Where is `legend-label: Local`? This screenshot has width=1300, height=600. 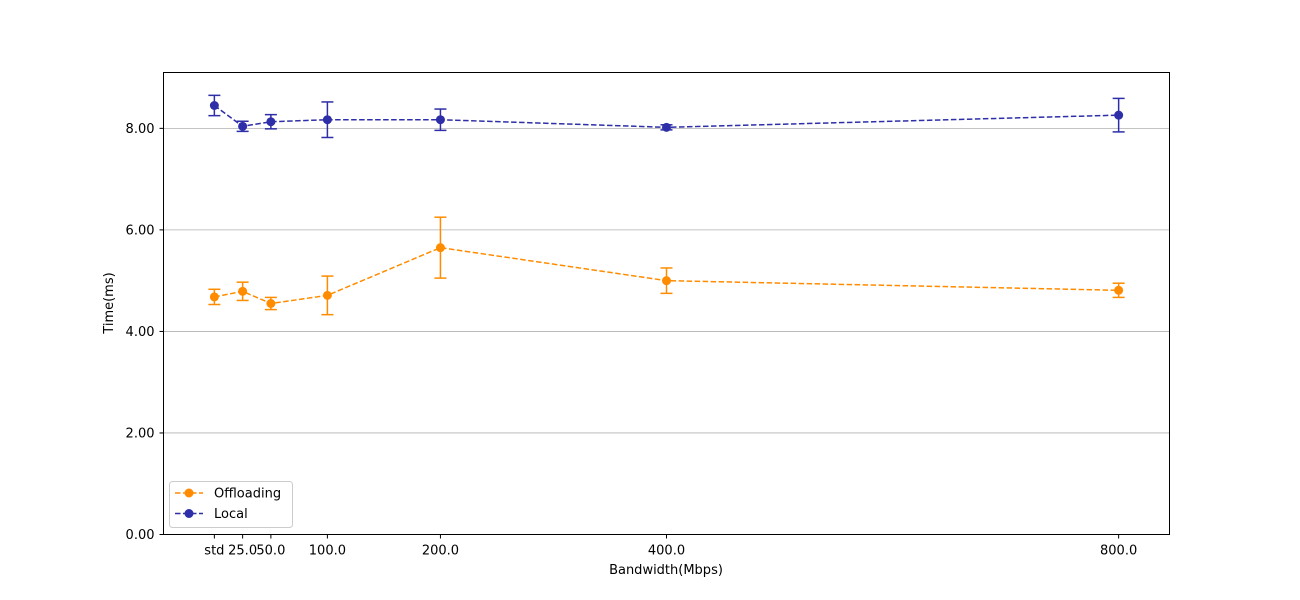 legend-label: Local is located at coordinates (231, 514).